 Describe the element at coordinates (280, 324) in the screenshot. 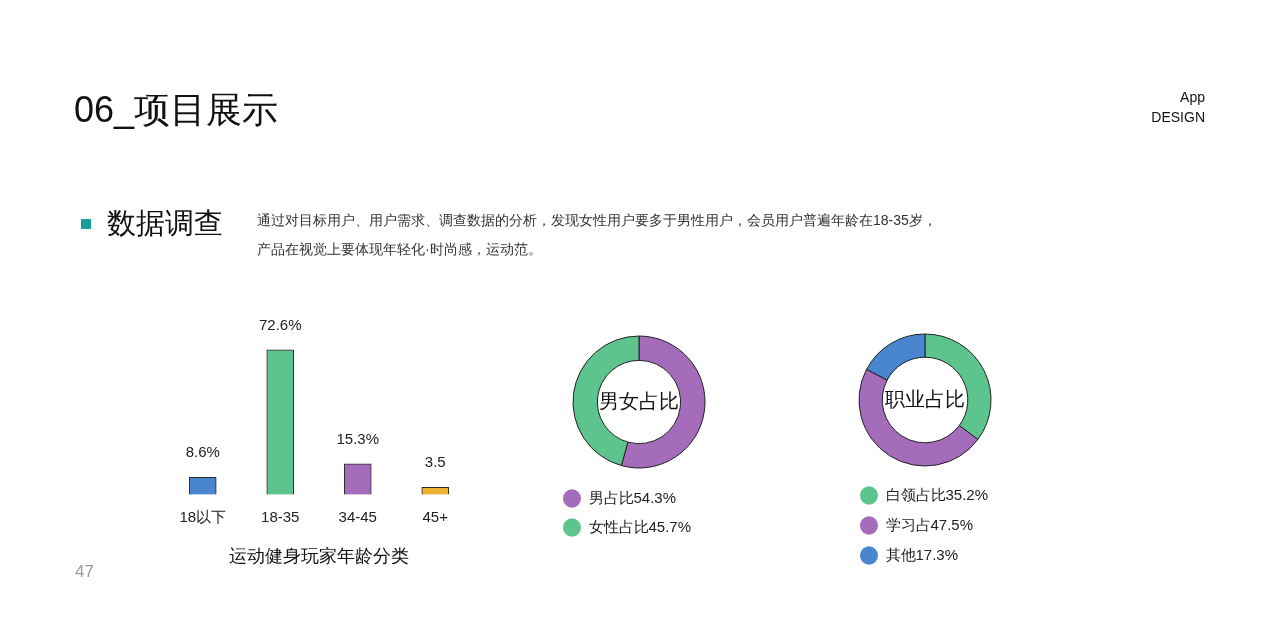

I see `data-label: 72.6%` at that location.